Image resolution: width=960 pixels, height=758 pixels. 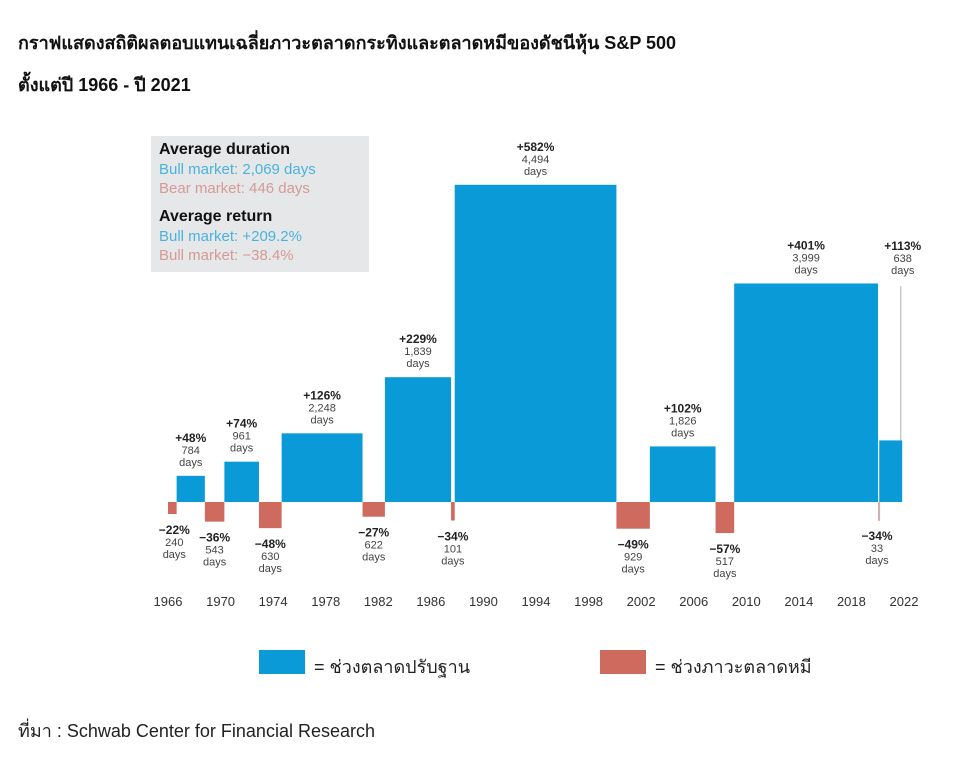 What do you see at coordinates (191, 451) in the screenshot?
I see `days-label: 784` at bounding box center [191, 451].